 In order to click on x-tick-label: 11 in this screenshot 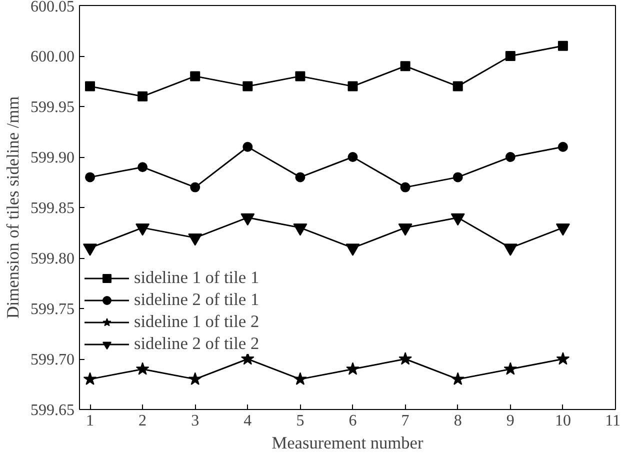, I will do `click(612, 421)`.